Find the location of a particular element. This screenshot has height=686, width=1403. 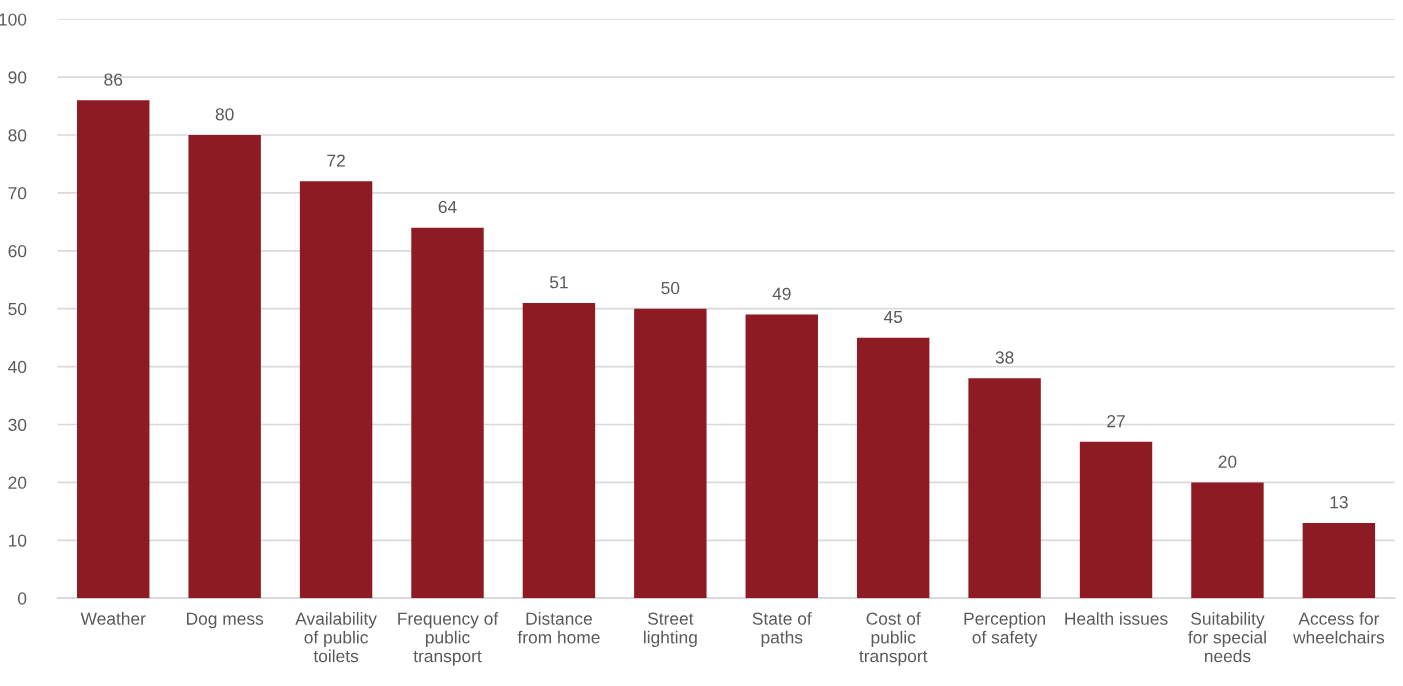

data-label: 20 is located at coordinates (1227, 461).